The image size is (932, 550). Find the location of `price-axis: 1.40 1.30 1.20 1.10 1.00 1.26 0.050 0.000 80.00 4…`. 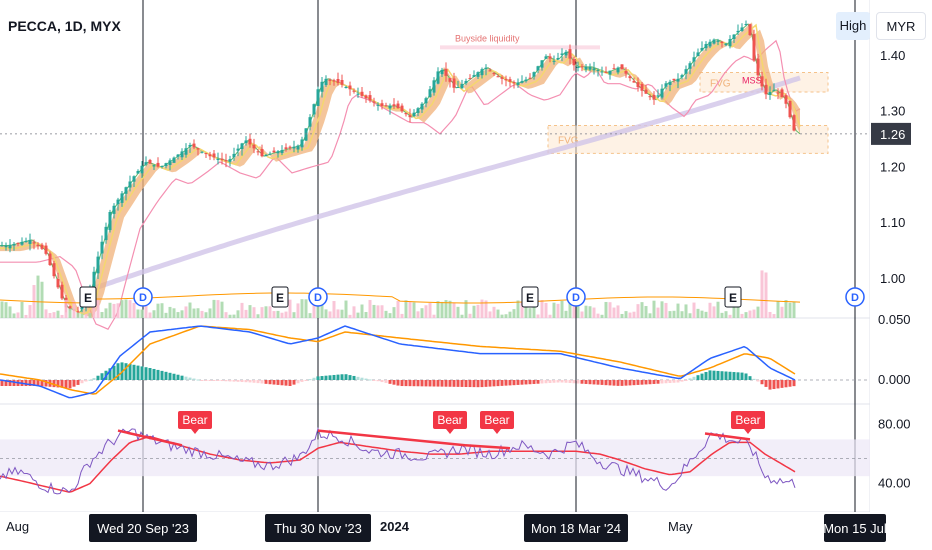

price-axis: 1.40 1.30 1.20 1.10 1.00 1.26 0.050 0.000 80.00 4… is located at coordinates (901, 275).